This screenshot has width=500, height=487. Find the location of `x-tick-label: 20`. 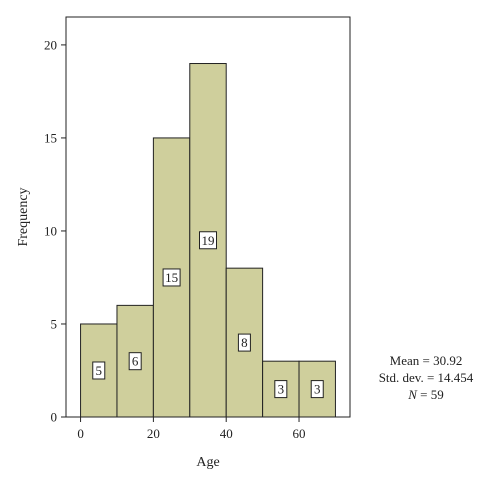

x-tick-label: 20 is located at coordinates (153, 433).